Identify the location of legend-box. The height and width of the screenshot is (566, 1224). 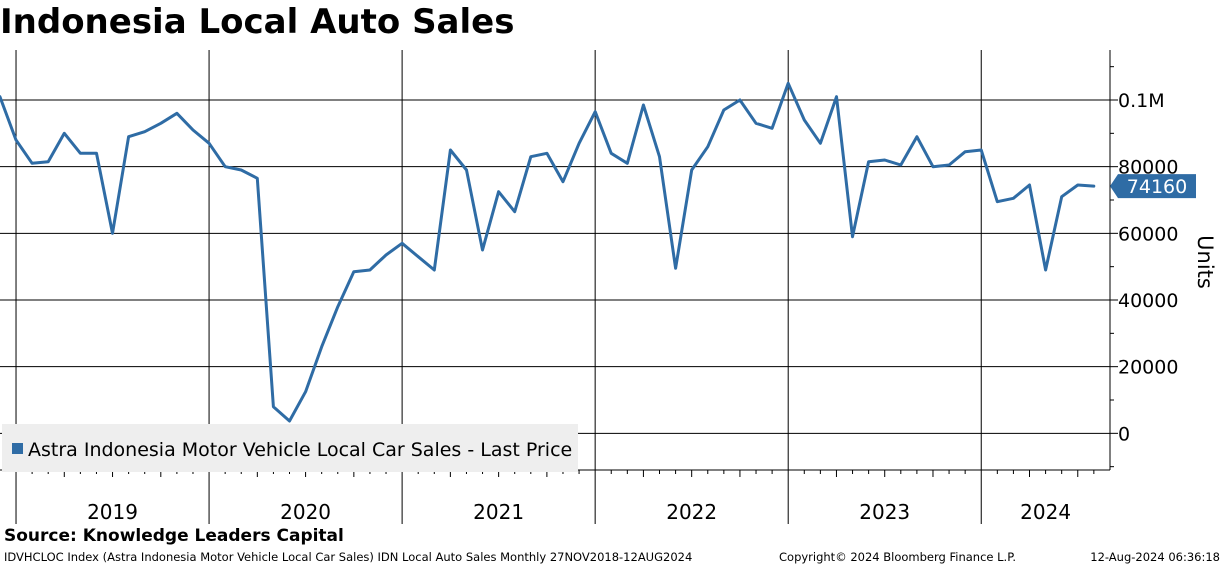
(290, 448).